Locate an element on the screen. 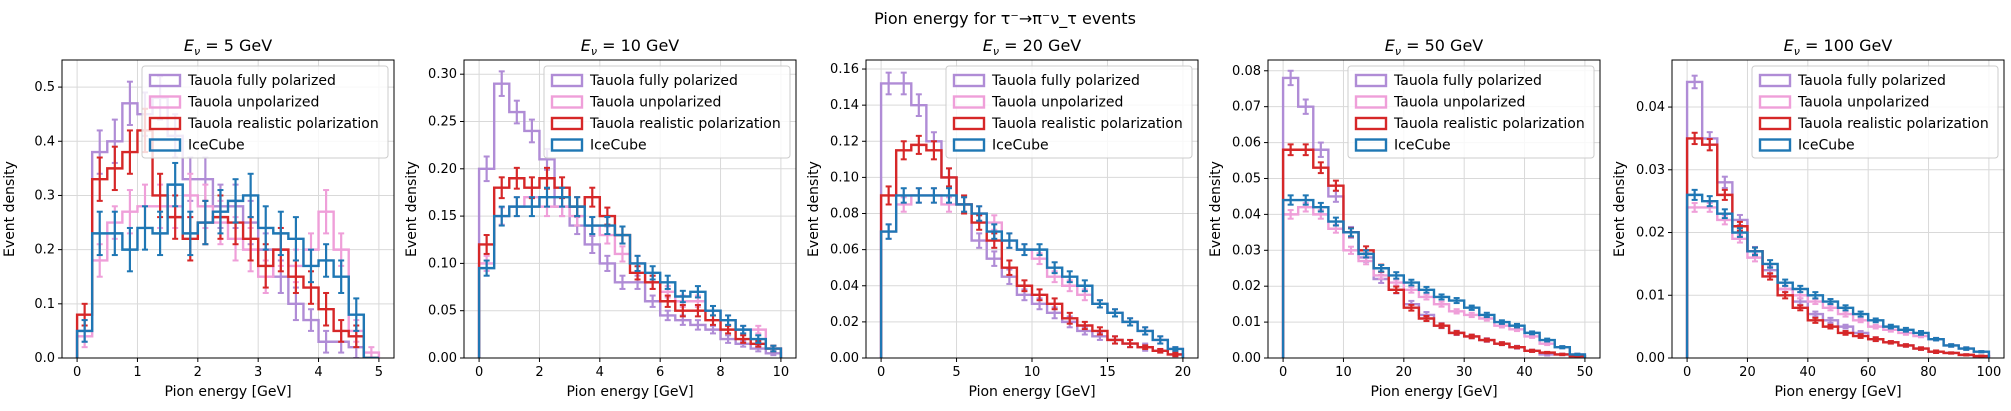  histogram-step-polarized is located at coordinates (630, 220).